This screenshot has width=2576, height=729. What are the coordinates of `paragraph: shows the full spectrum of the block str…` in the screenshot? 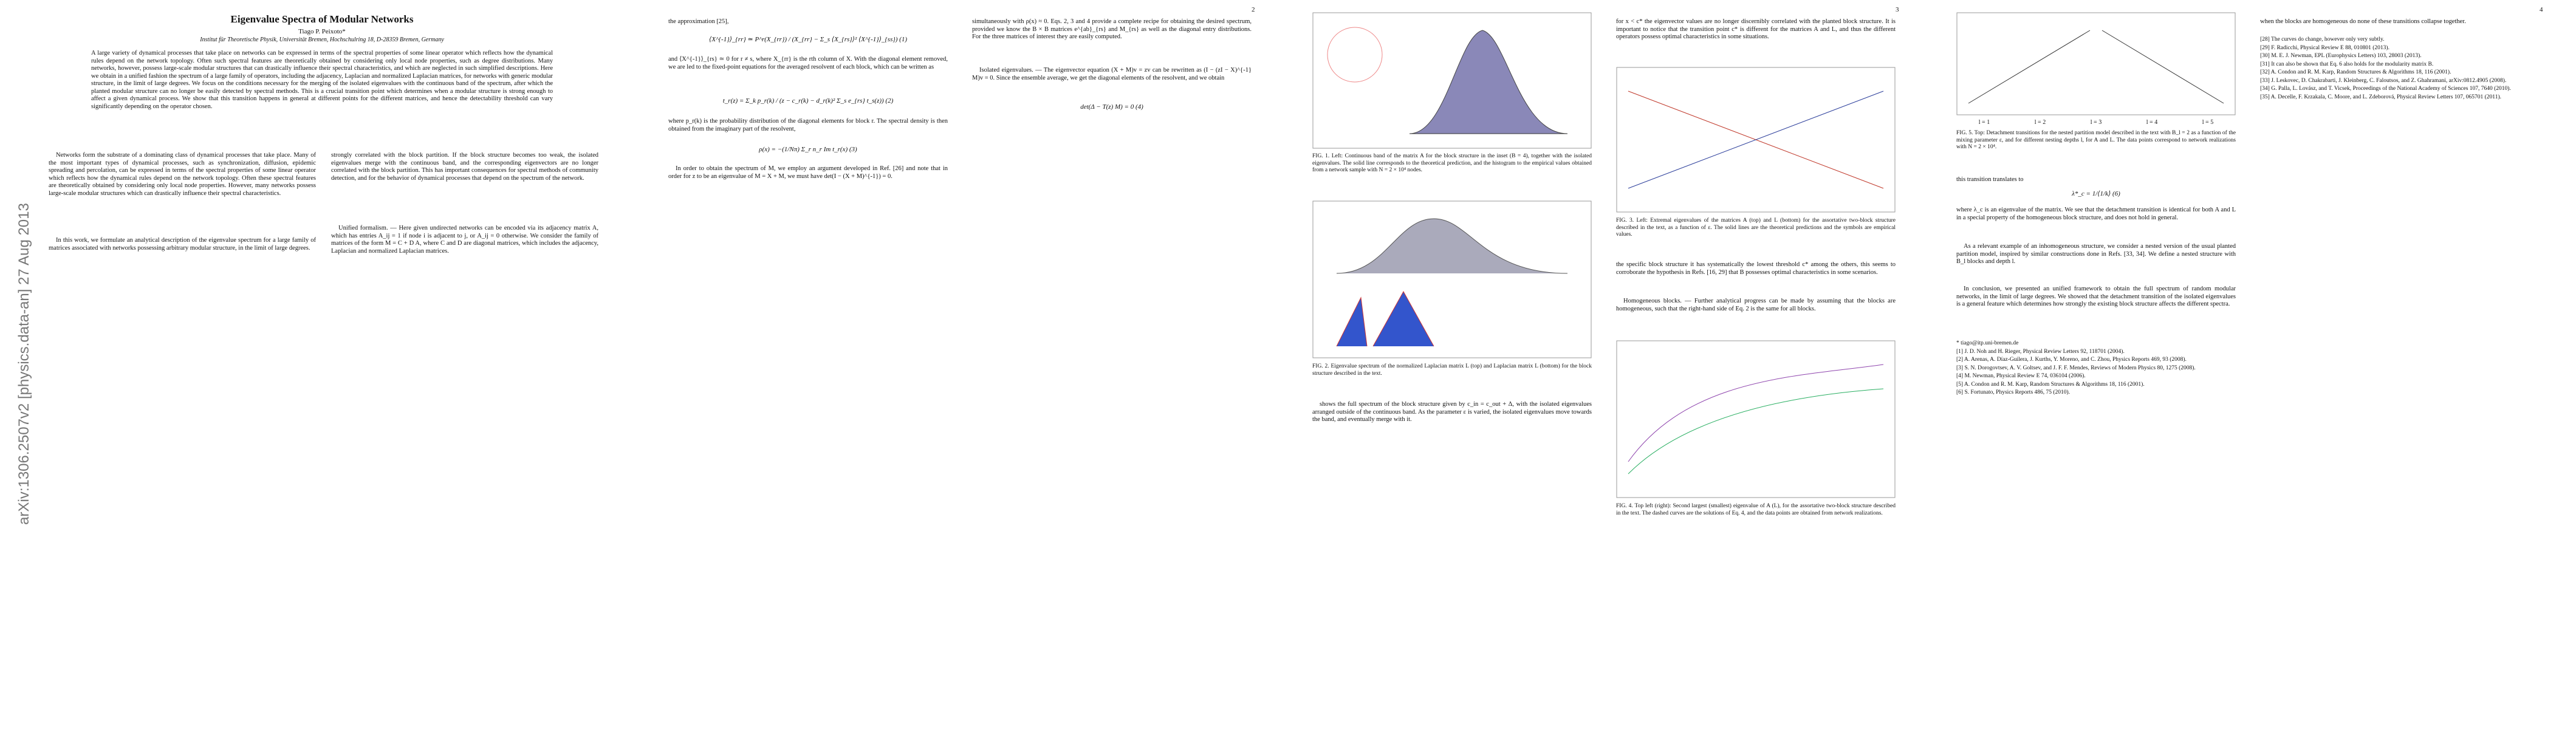 It's located at (1452, 412).